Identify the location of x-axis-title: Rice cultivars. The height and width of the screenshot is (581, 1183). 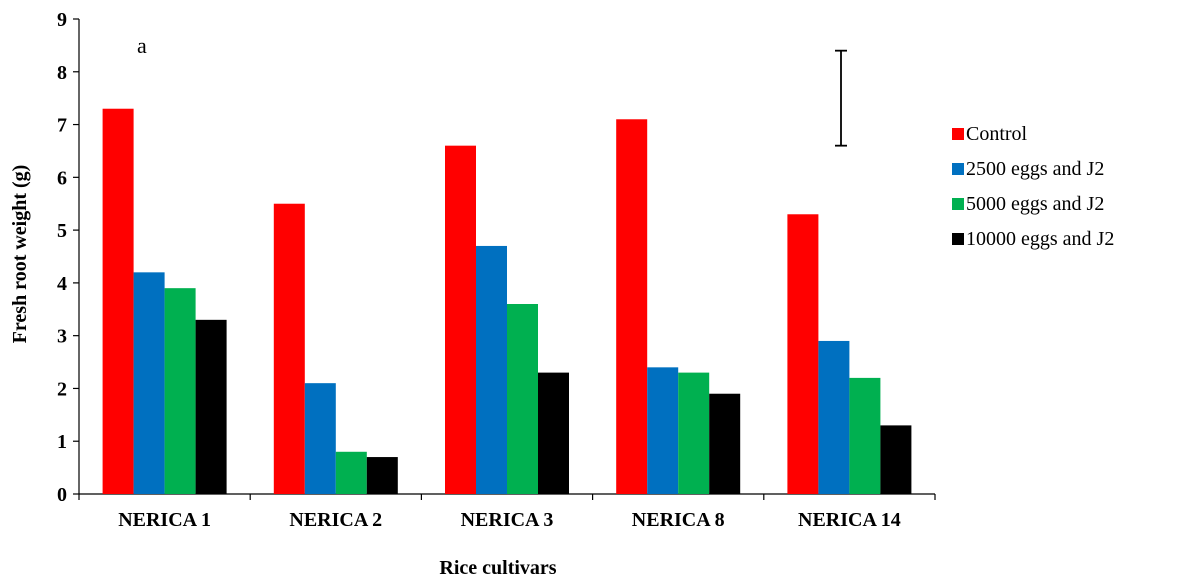
(497, 568).